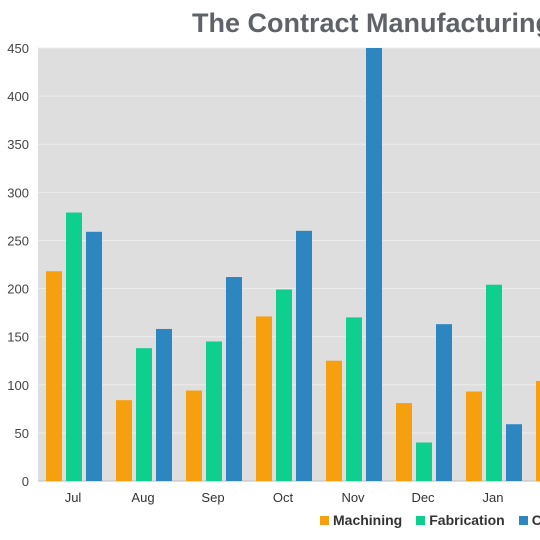 The image size is (540, 540). What do you see at coordinates (18, 48) in the screenshot?
I see `y-tick-label: 450` at bounding box center [18, 48].